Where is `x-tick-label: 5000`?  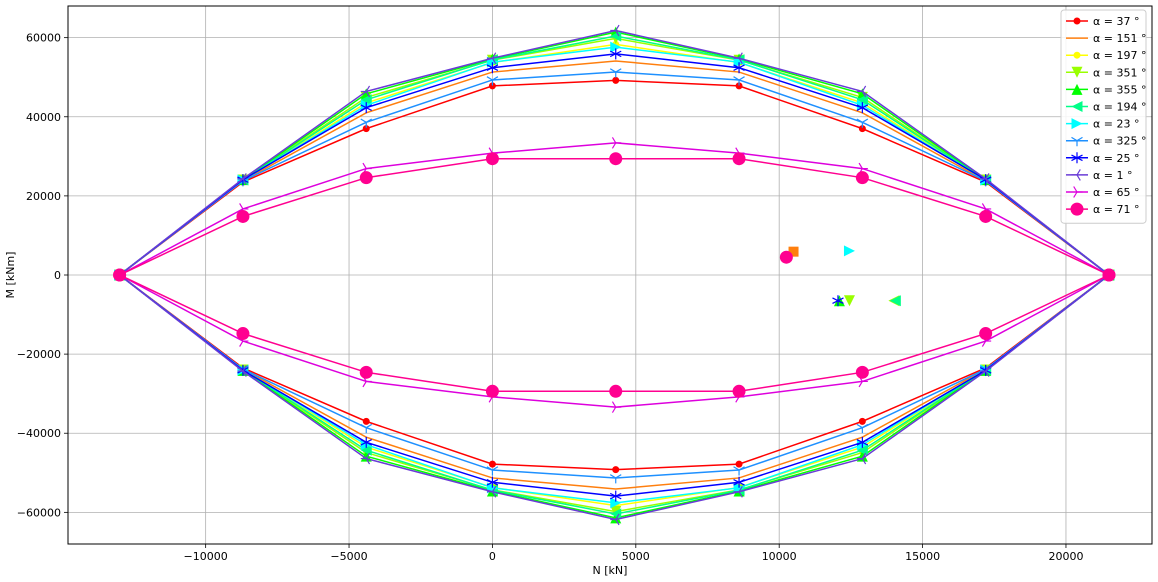 x-tick-label: 5000 is located at coordinates (636, 556).